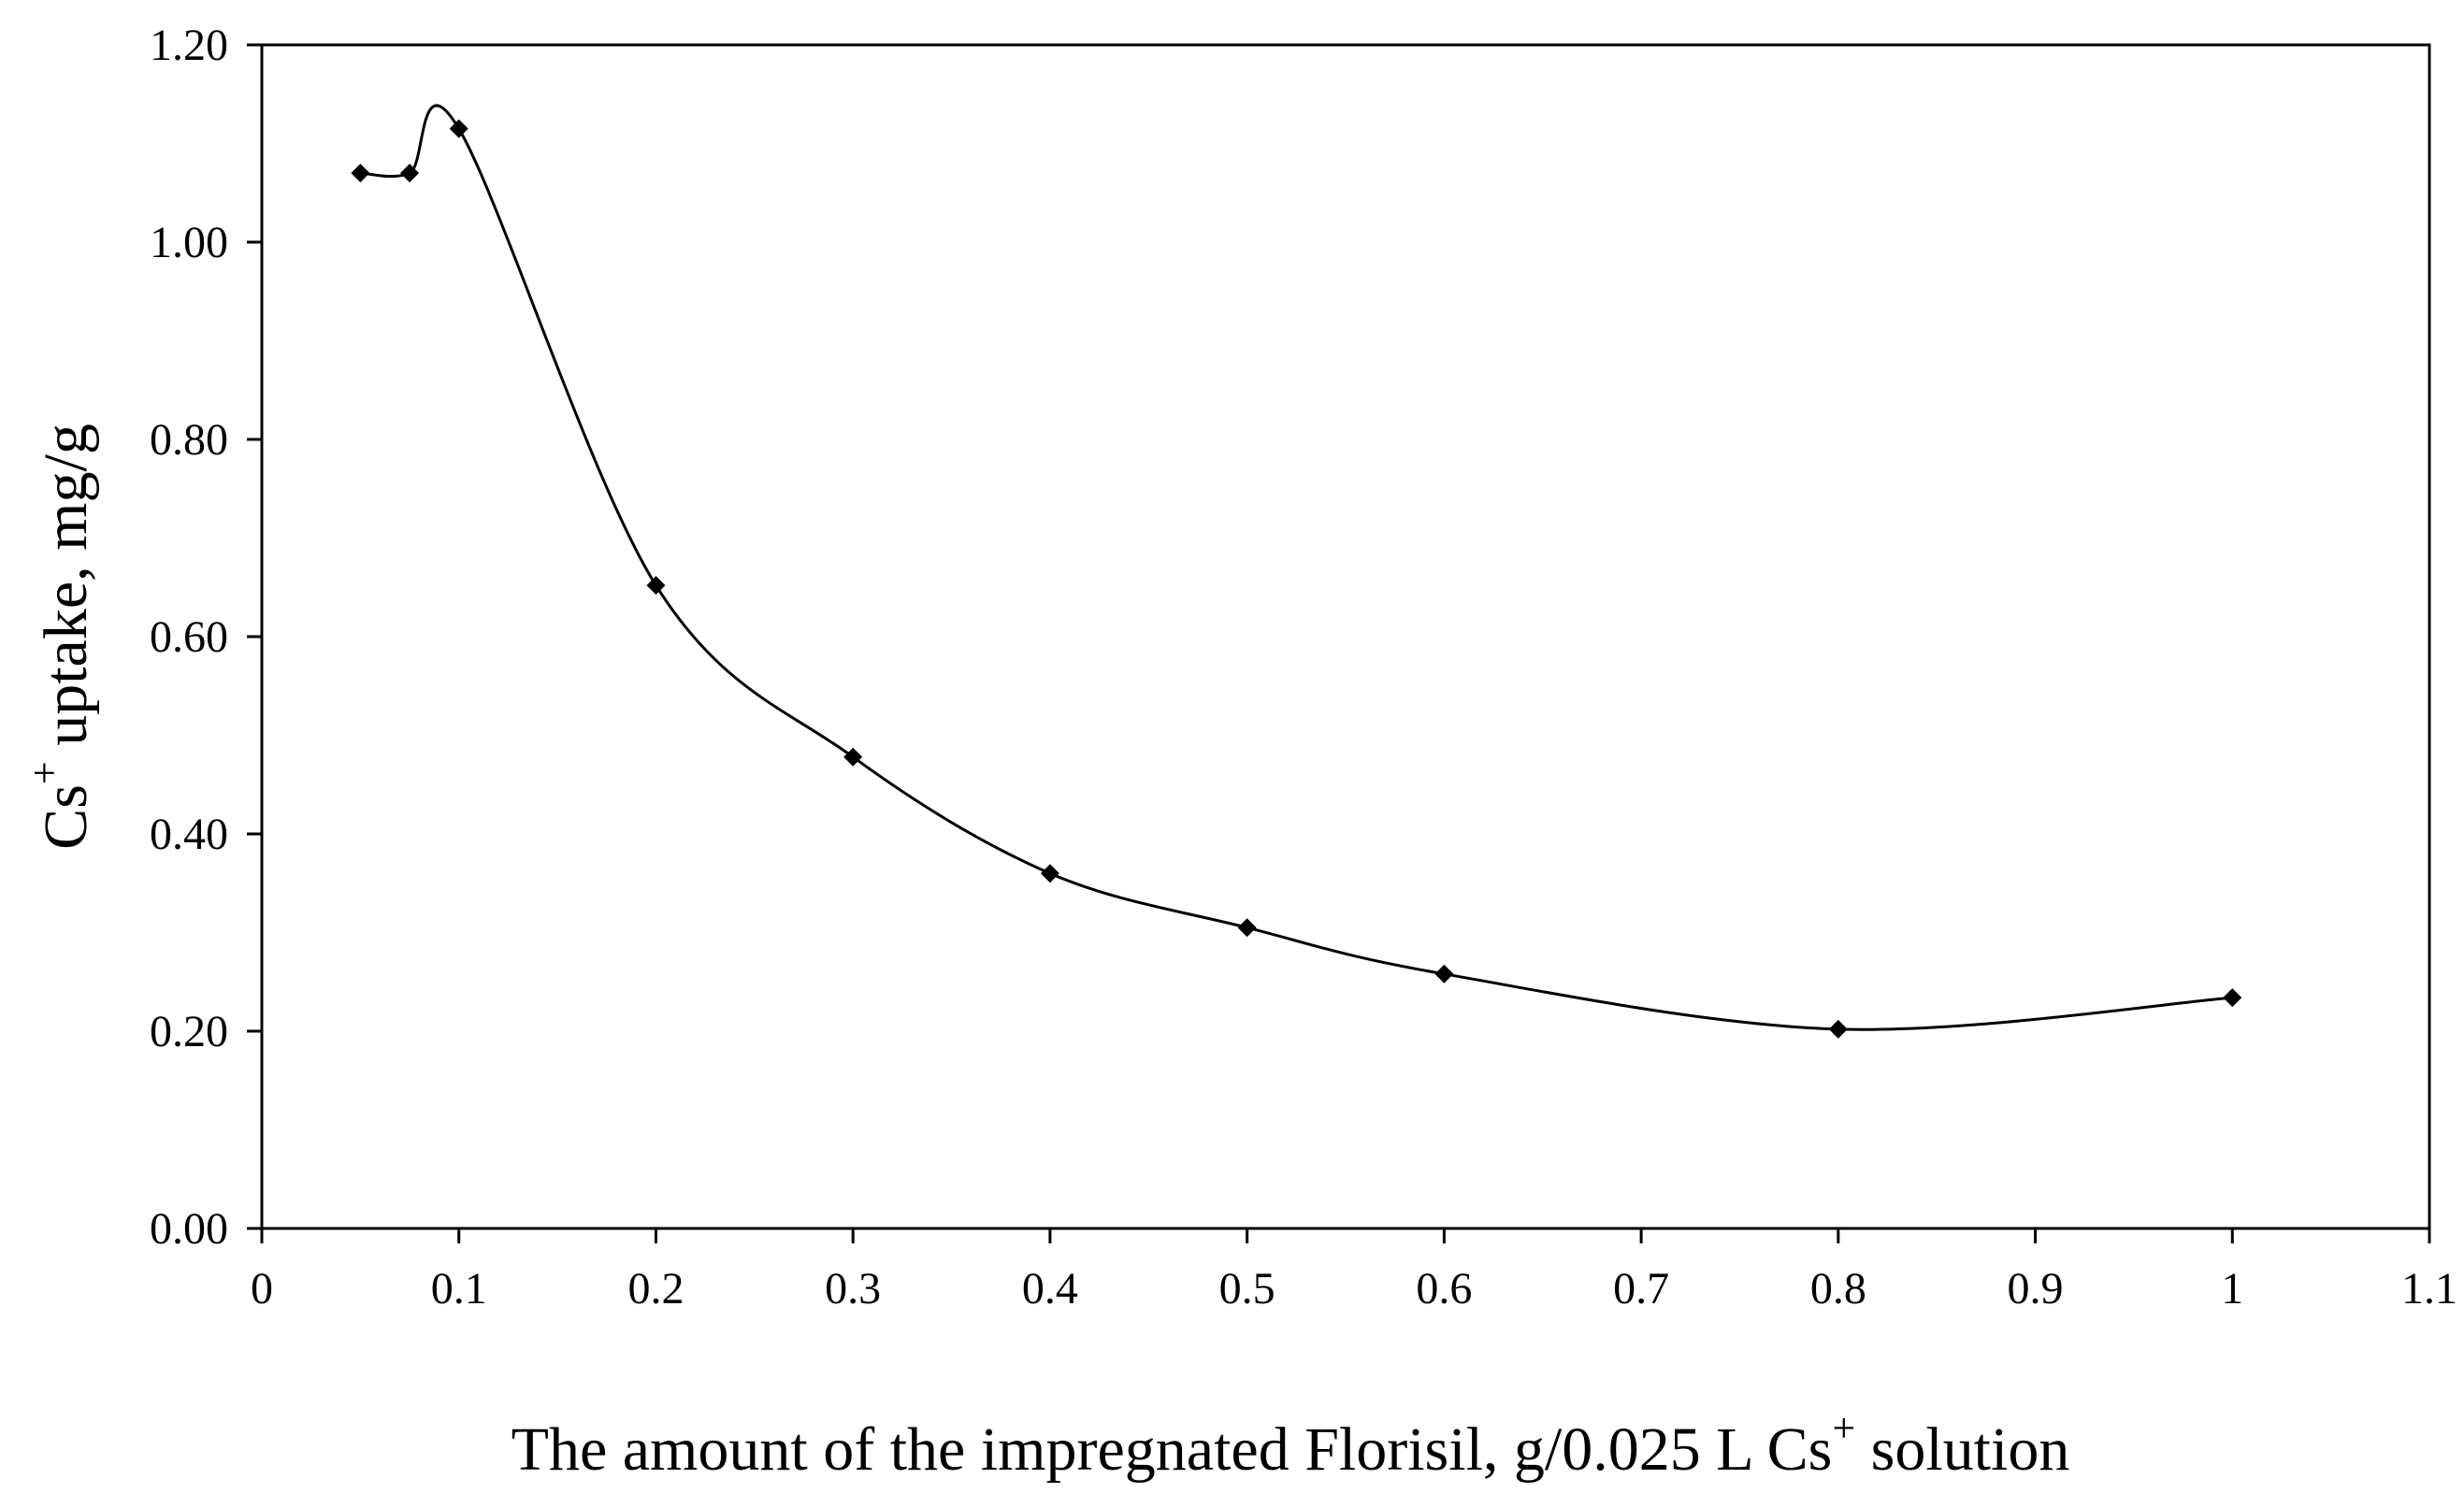 This screenshot has width=2464, height=1493. Describe the element at coordinates (189, 1229) in the screenshot. I see `y-tick-label: 0.00` at that location.